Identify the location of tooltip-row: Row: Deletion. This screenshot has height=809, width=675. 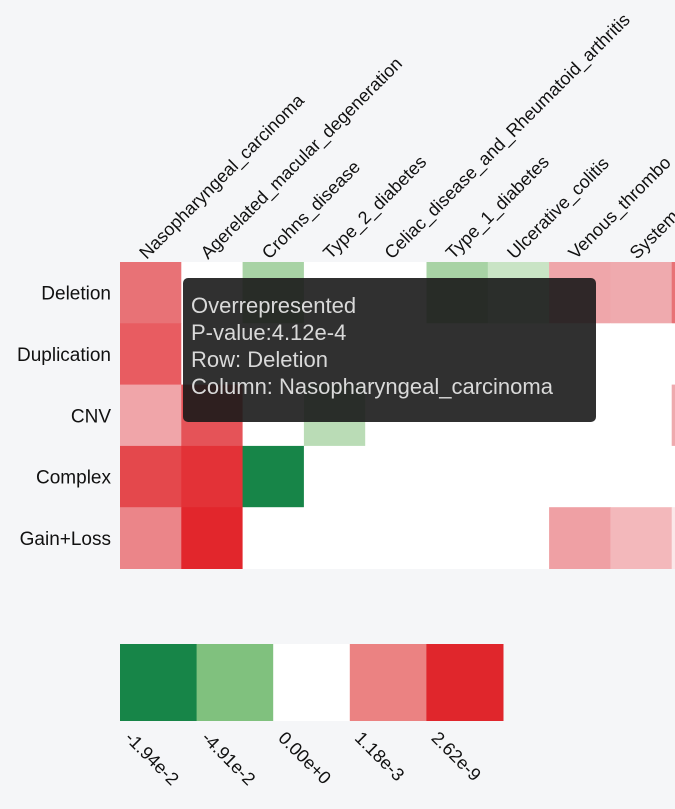
(259, 359).